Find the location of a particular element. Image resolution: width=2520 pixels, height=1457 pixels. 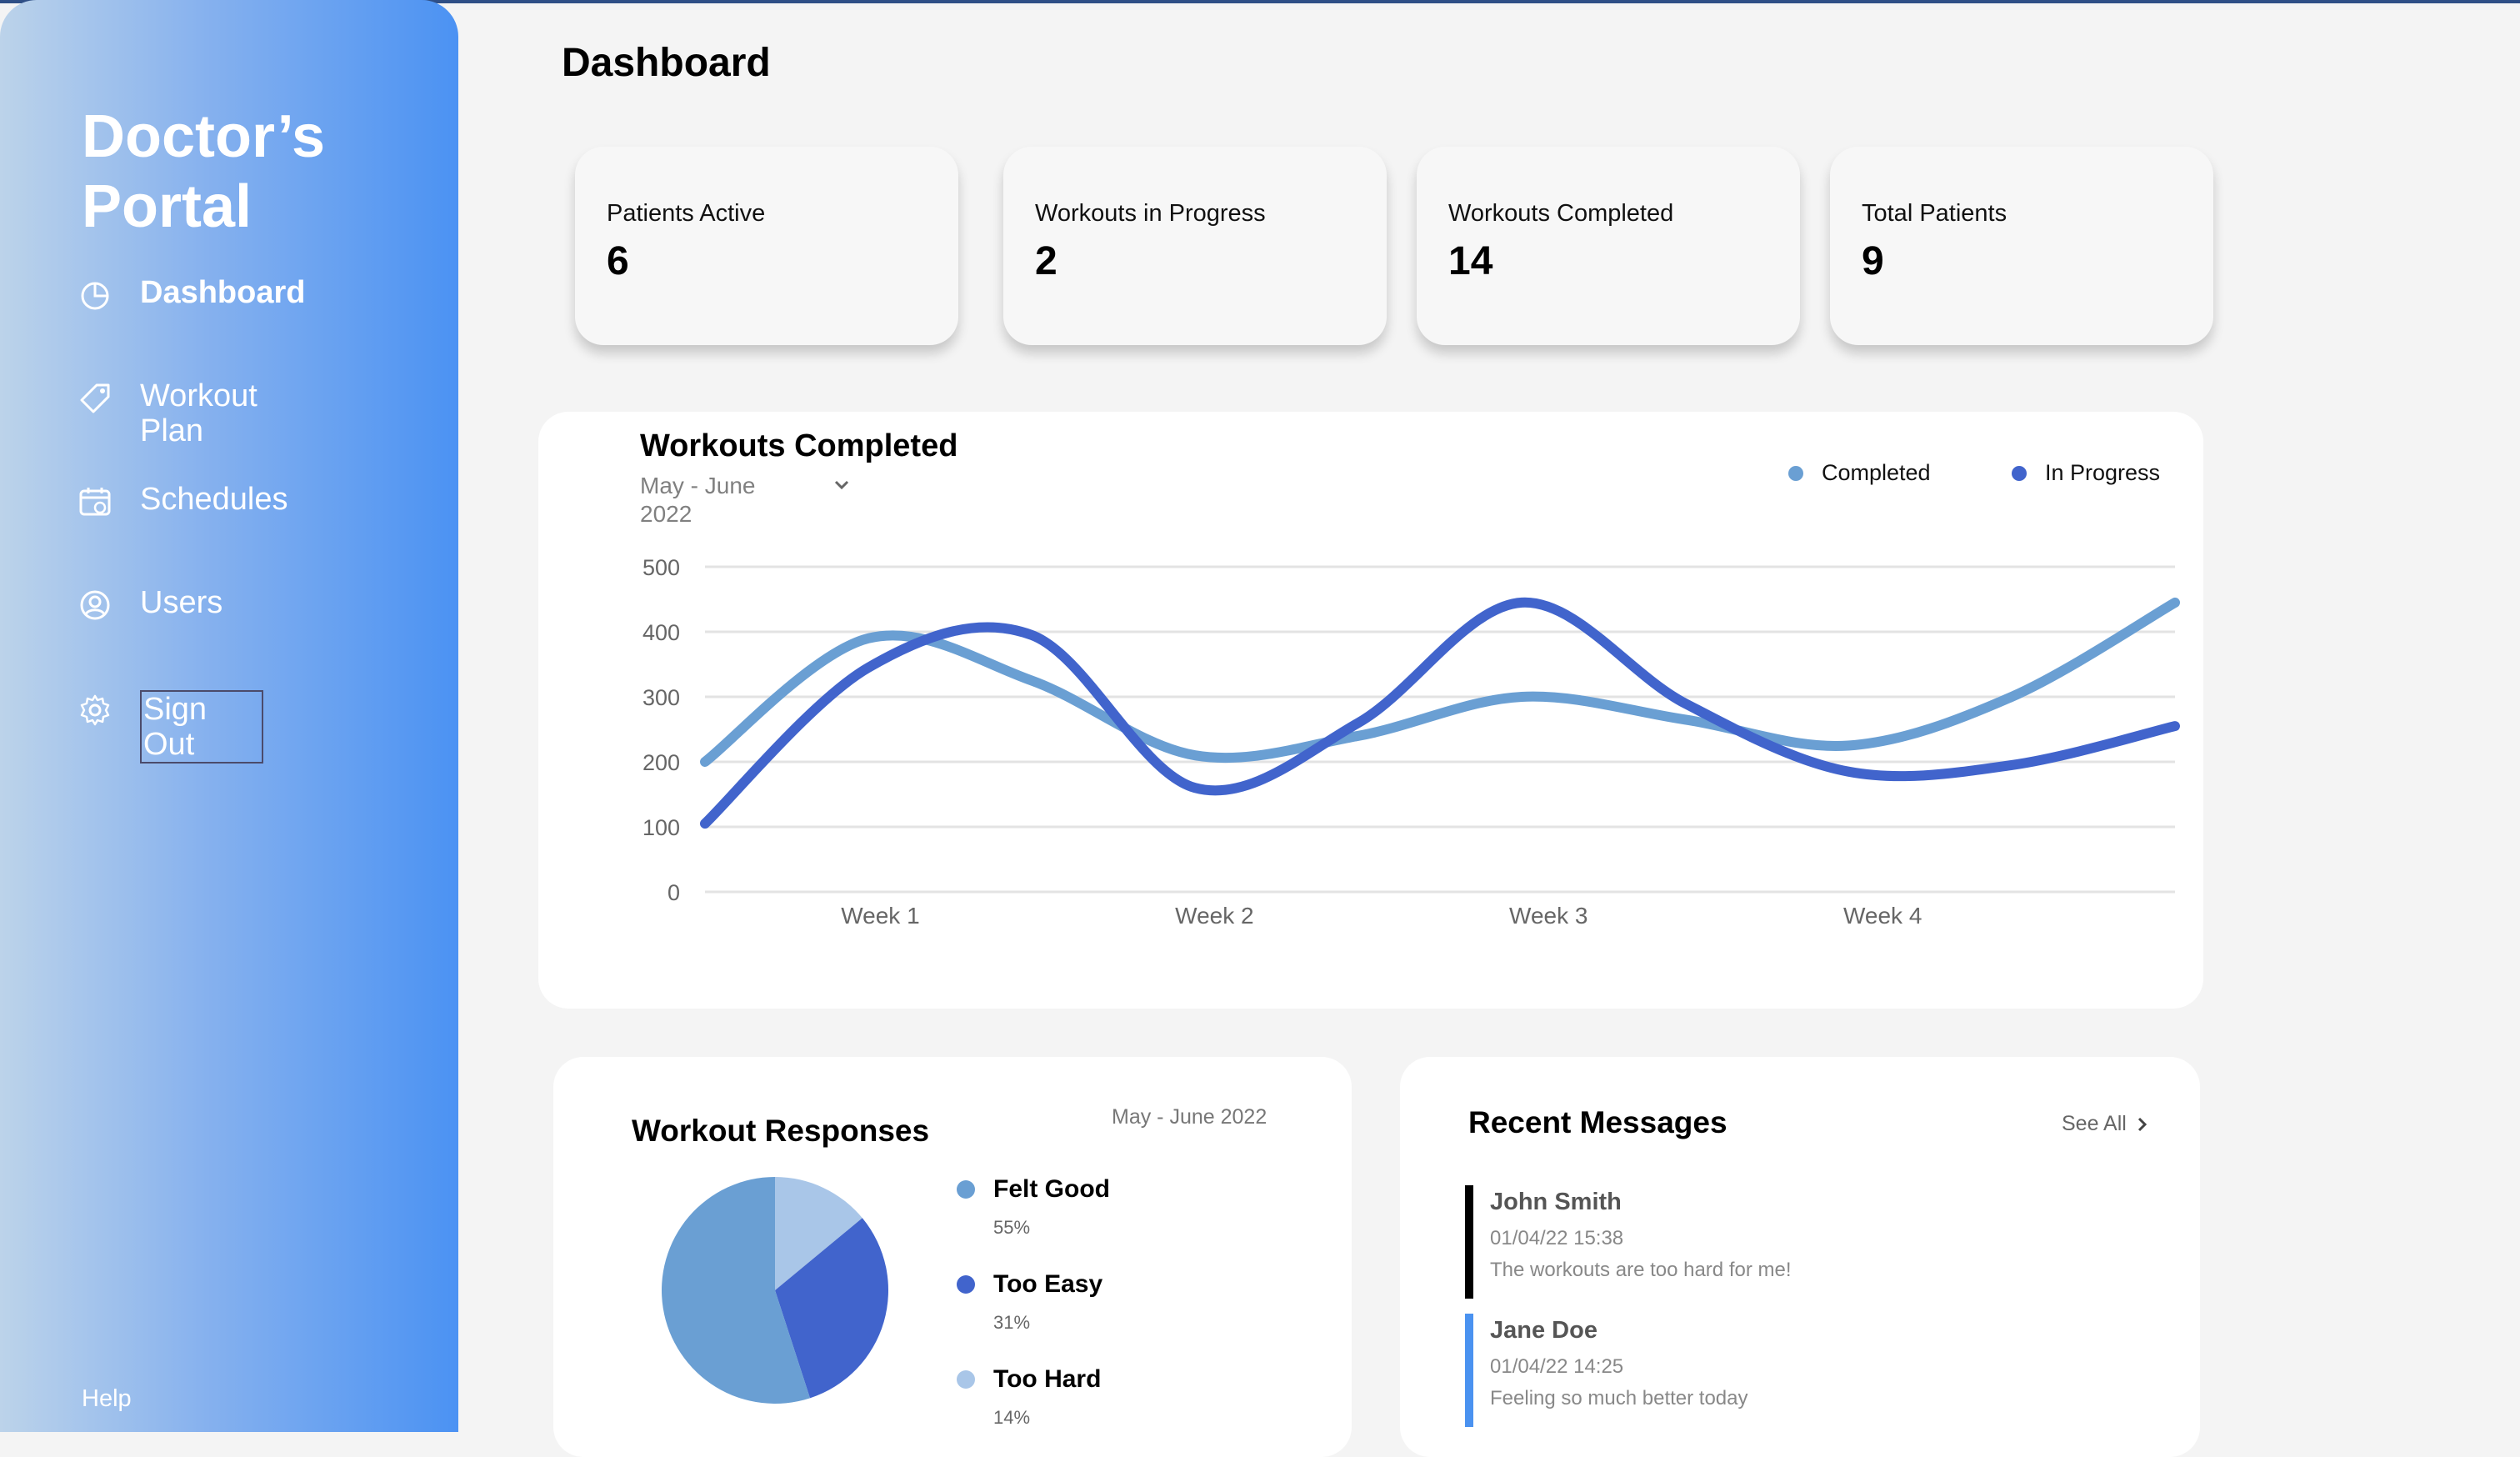

pie-chart is located at coordinates (774, 1290).